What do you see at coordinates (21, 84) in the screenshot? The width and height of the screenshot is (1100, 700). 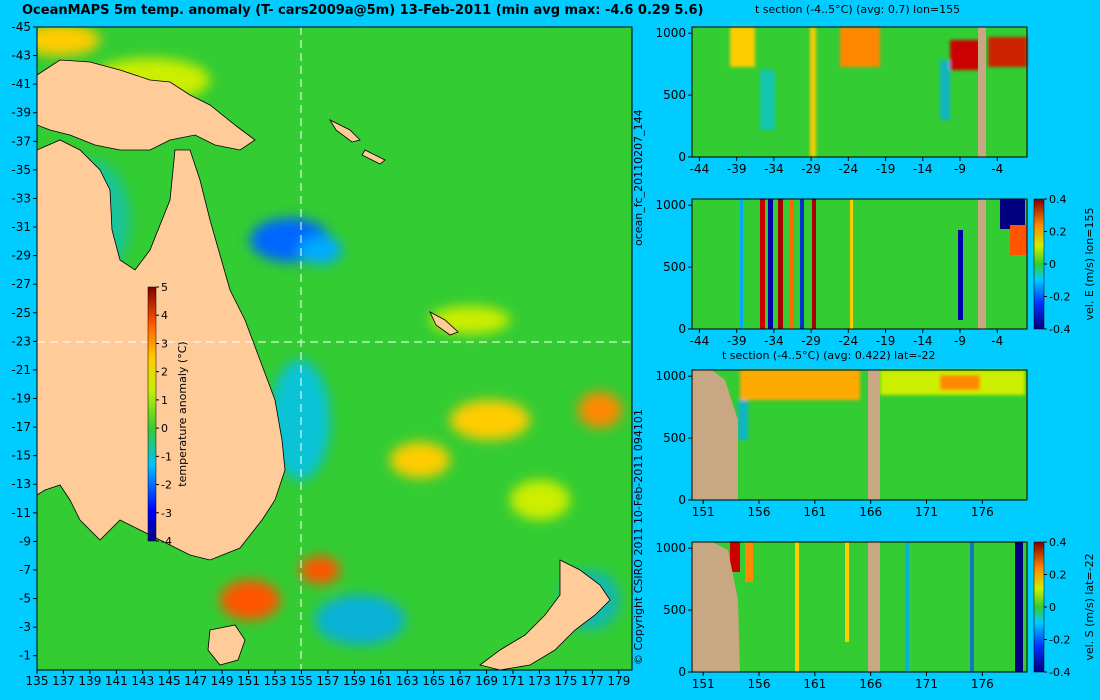 I see `y-tick-label: -41` at bounding box center [21, 84].